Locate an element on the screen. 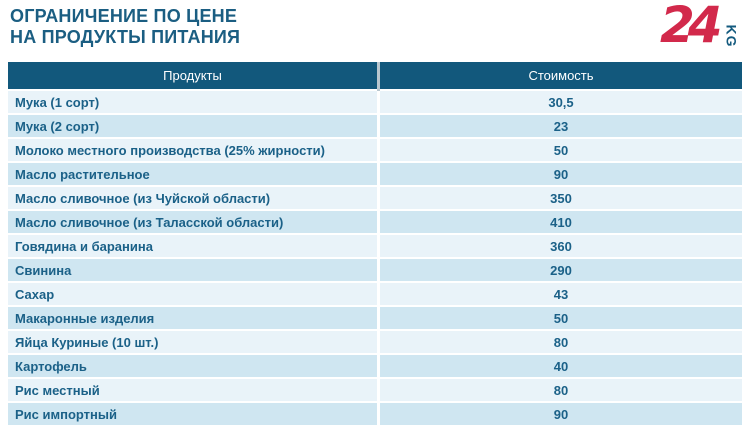  product-cell: Картофель is located at coordinates (194, 366).